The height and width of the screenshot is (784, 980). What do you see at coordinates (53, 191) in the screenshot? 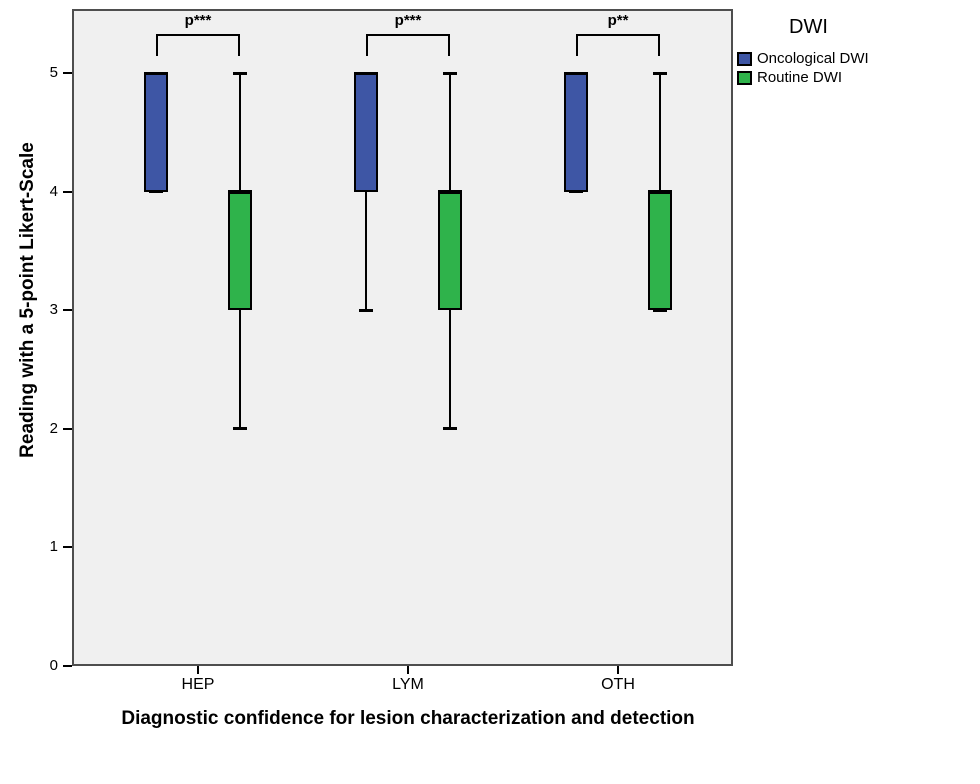
I see `y-axis-tick-label: 4` at bounding box center [53, 191].